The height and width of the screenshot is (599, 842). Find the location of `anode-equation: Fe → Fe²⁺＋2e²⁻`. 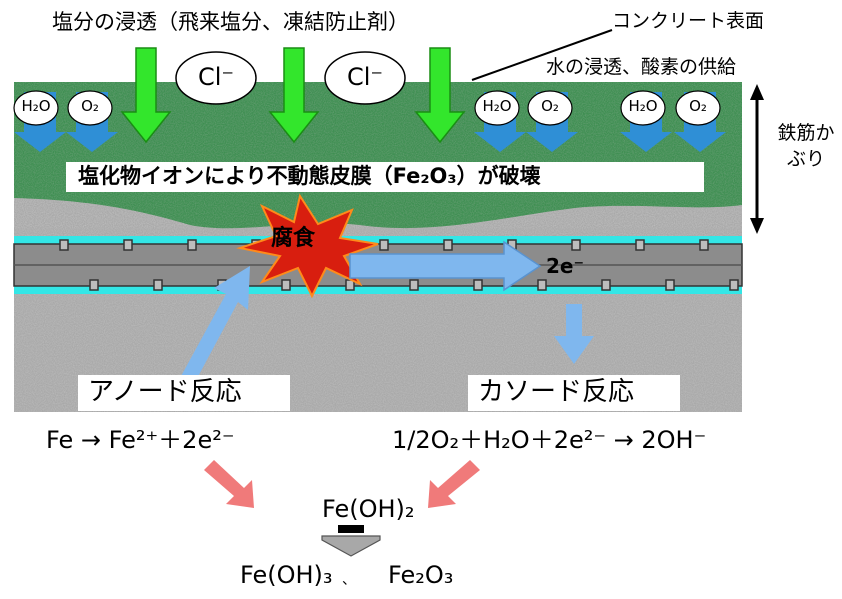

anode-equation: Fe → Fe²⁺＋2e²⁻ is located at coordinates (140, 440).